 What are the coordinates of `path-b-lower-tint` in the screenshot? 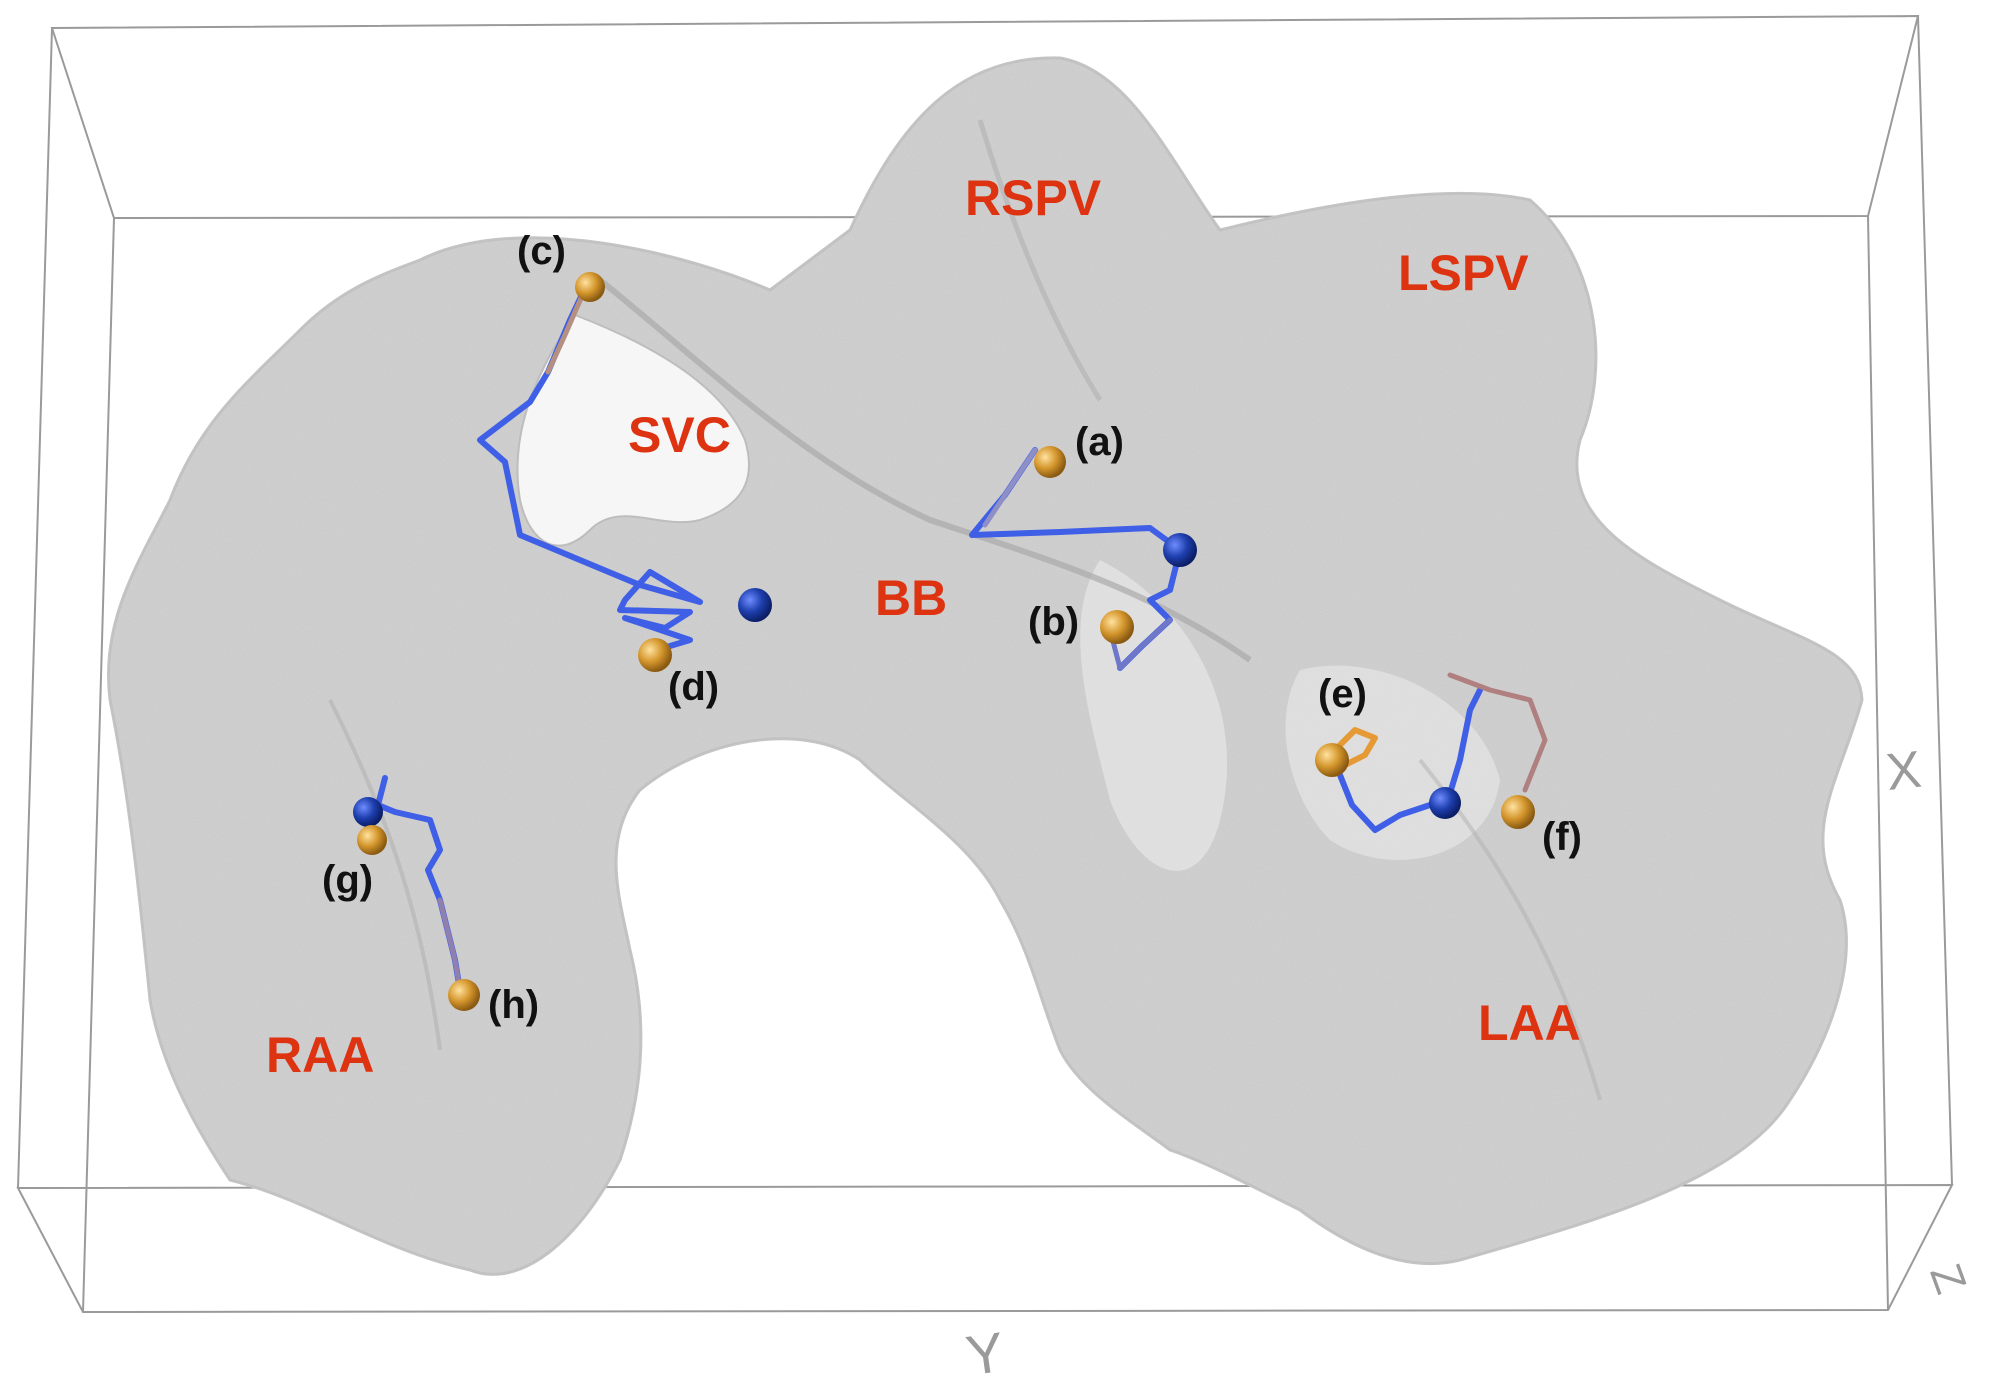 It's located at (1140, 644).